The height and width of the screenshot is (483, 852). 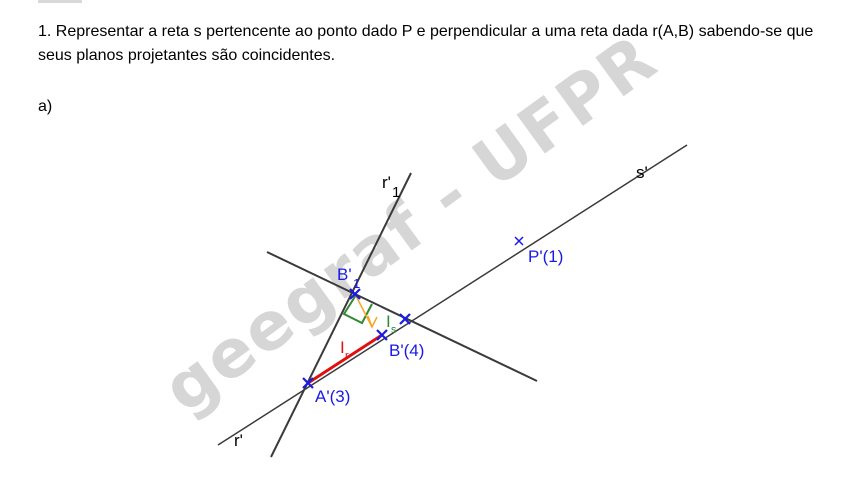 What do you see at coordinates (347, 356) in the screenshot?
I see `label-true-length-r-sub: r` at bounding box center [347, 356].